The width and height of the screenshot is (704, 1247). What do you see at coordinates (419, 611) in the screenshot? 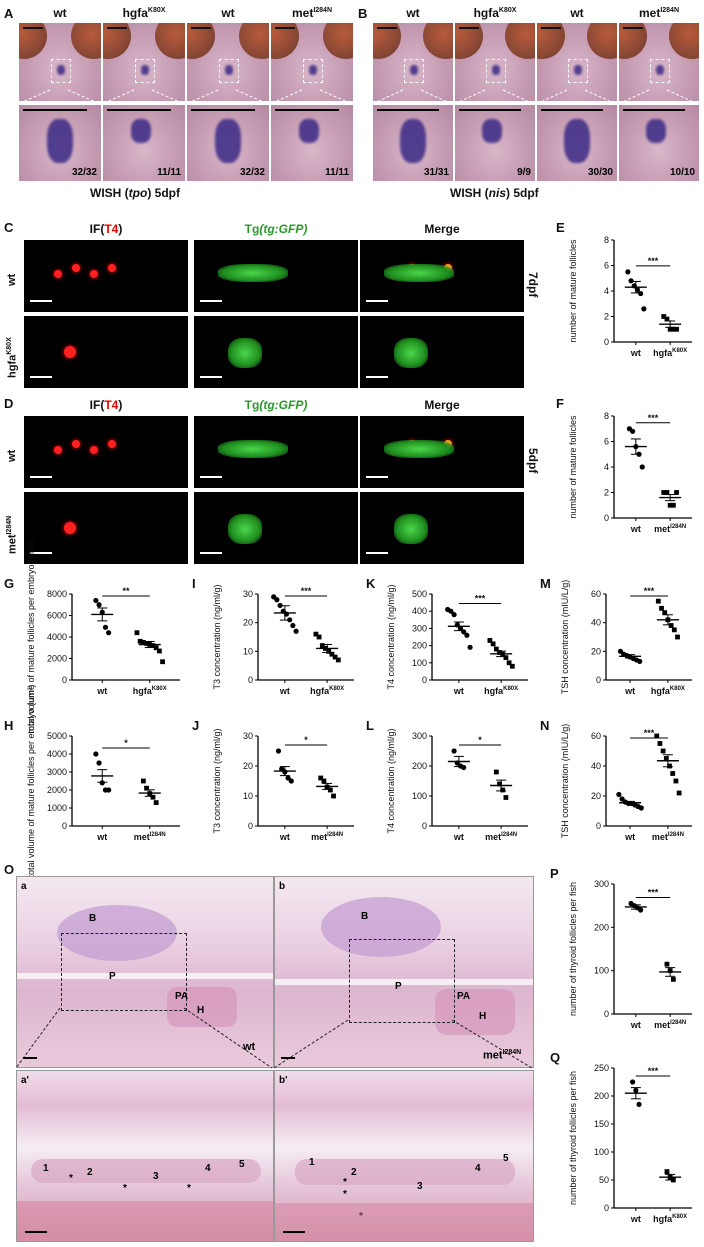
I see `y-tick-label: 400` at bounding box center [419, 611].